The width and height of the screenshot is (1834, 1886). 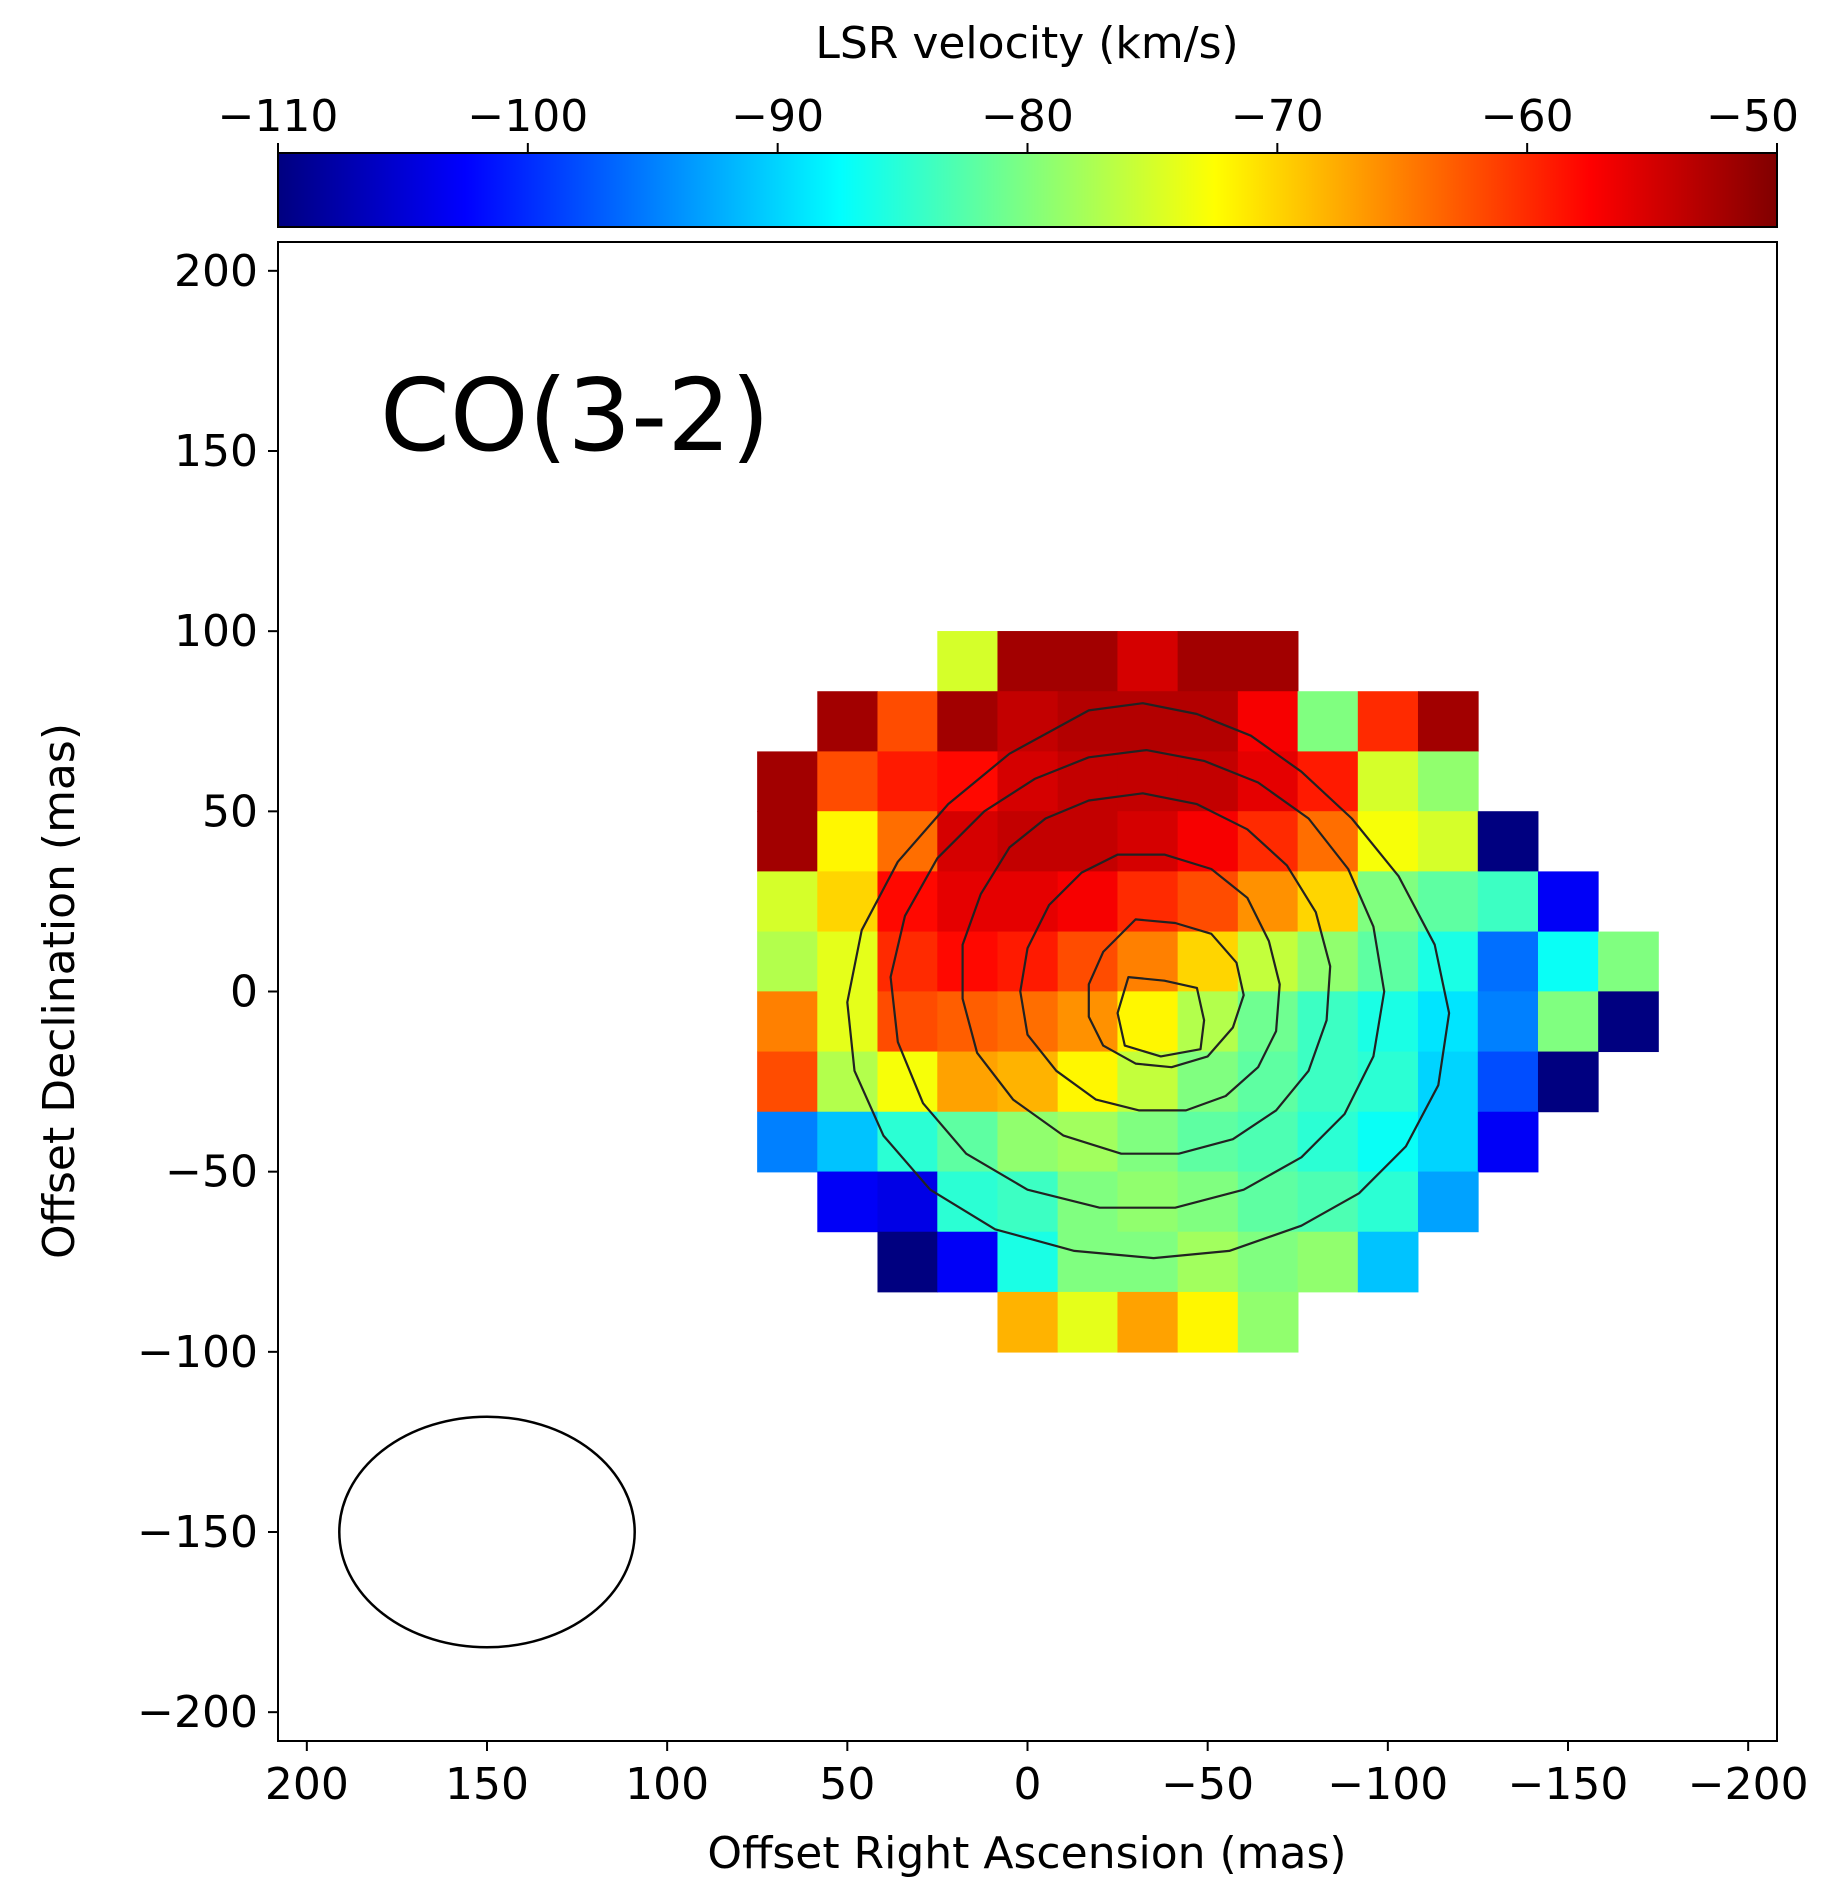 What do you see at coordinates (1207, 1784) in the screenshot?
I see `x-tick-label: −50` at bounding box center [1207, 1784].